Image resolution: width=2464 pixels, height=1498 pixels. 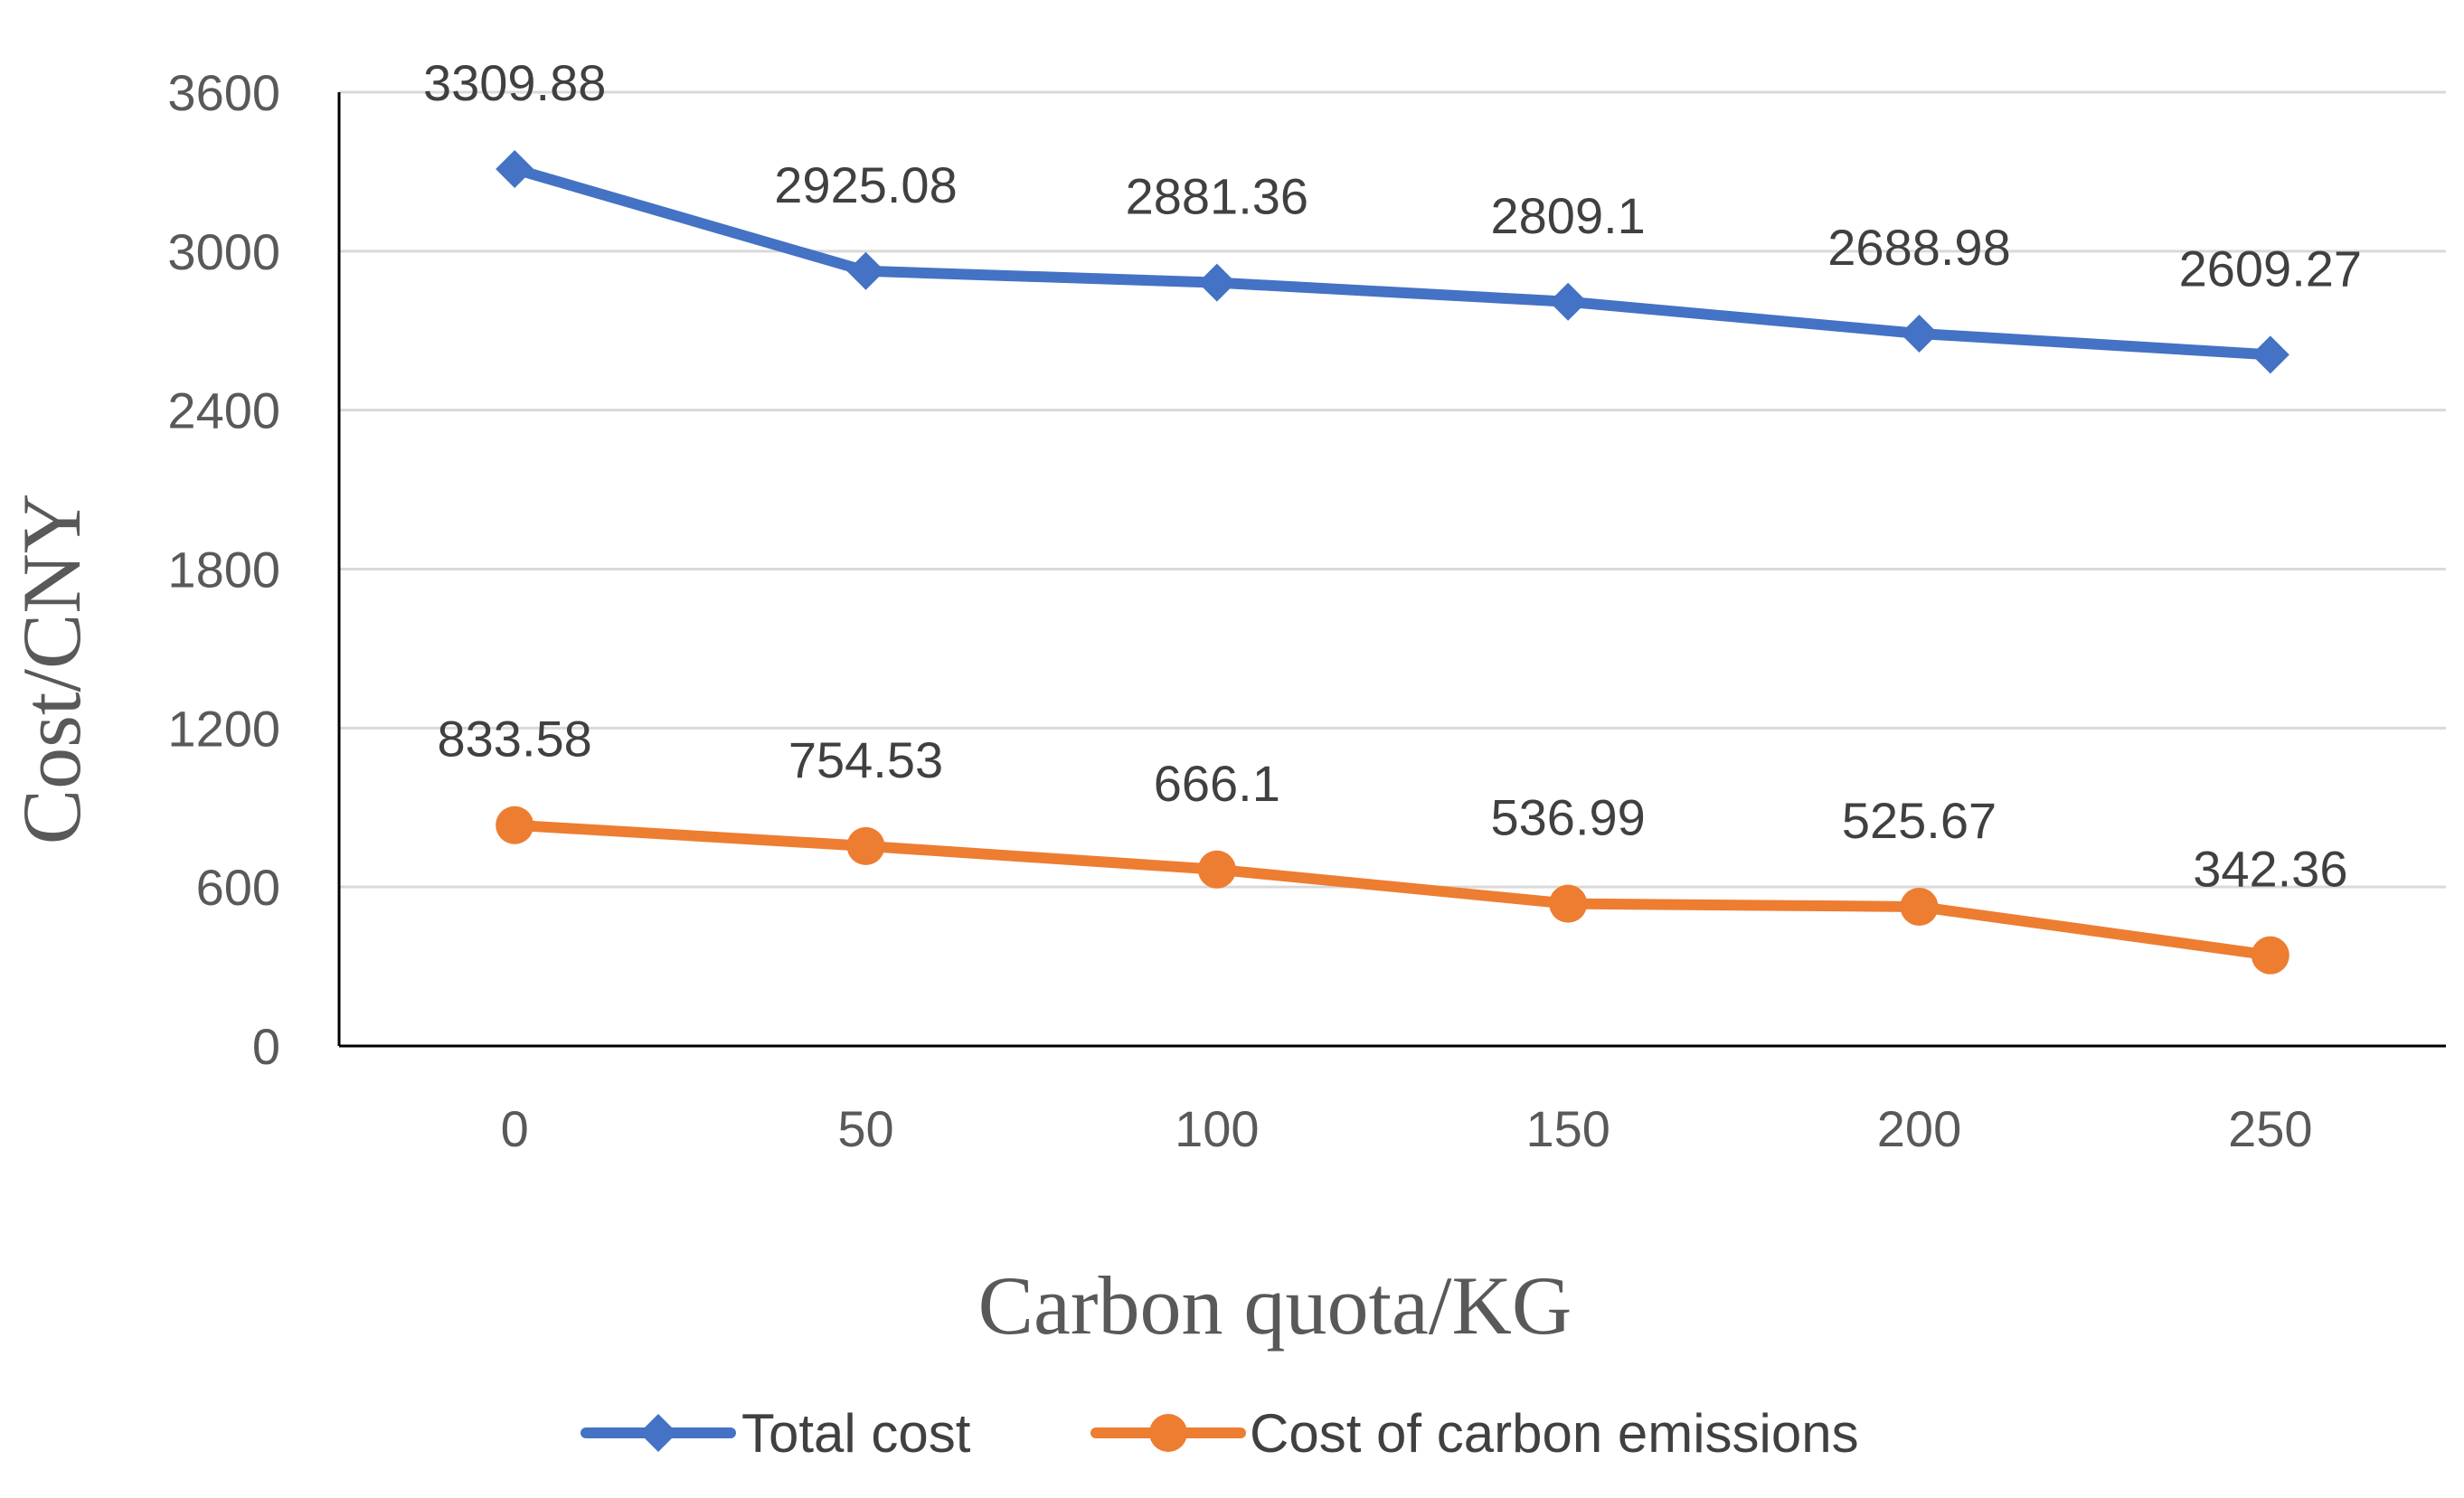 What do you see at coordinates (223, 410) in the screenshot?
I see `y-tick-label: 2400` at bounding box center [223, 410].